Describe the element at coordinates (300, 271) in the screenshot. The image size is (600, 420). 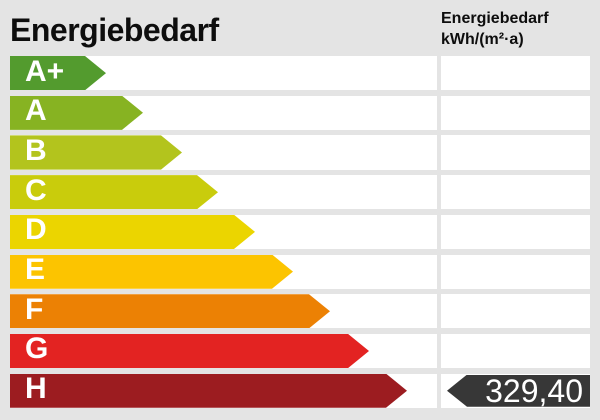
I see `scale-row-e: E` at that location.